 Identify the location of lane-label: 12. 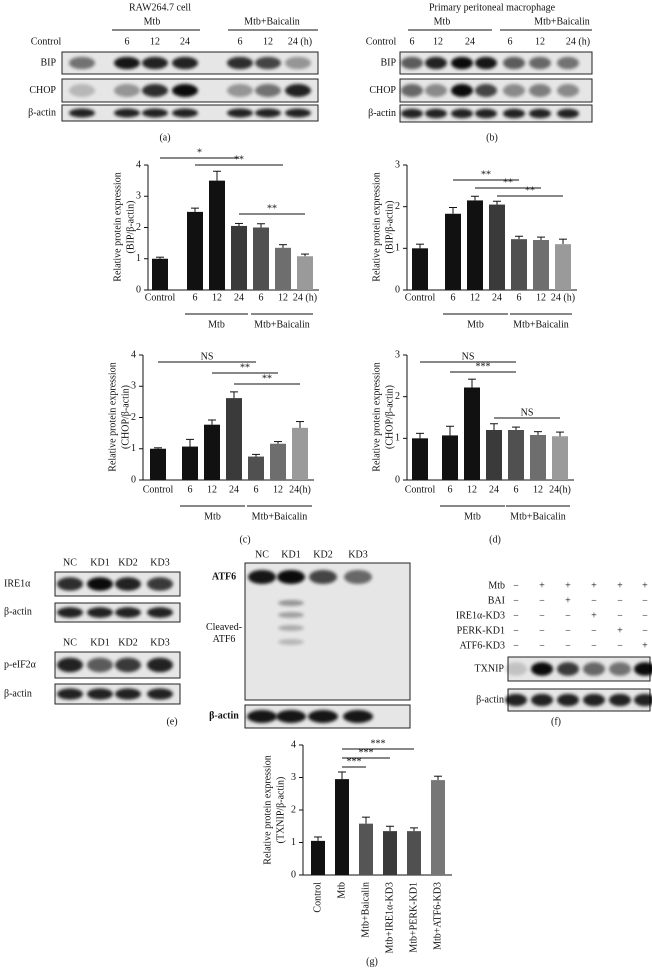
(268, 41).